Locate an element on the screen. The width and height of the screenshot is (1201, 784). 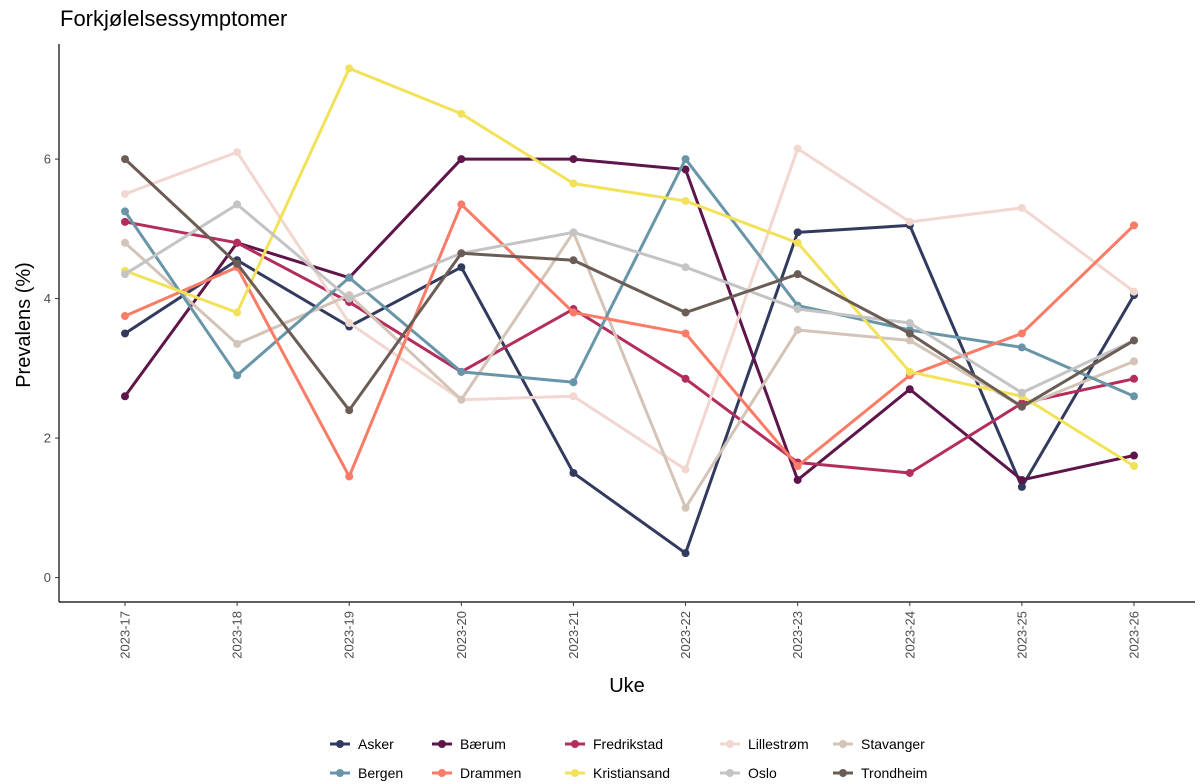
legend-label: Bergen is located at coordinates (380, 773).